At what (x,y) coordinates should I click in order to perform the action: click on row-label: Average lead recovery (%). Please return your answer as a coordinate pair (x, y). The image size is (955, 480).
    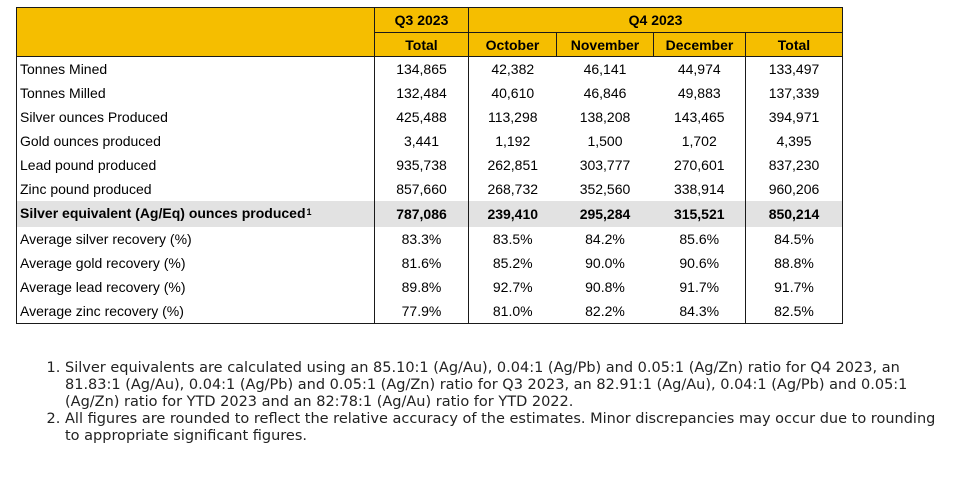
    Looking at the image, I should click on (195, 287).